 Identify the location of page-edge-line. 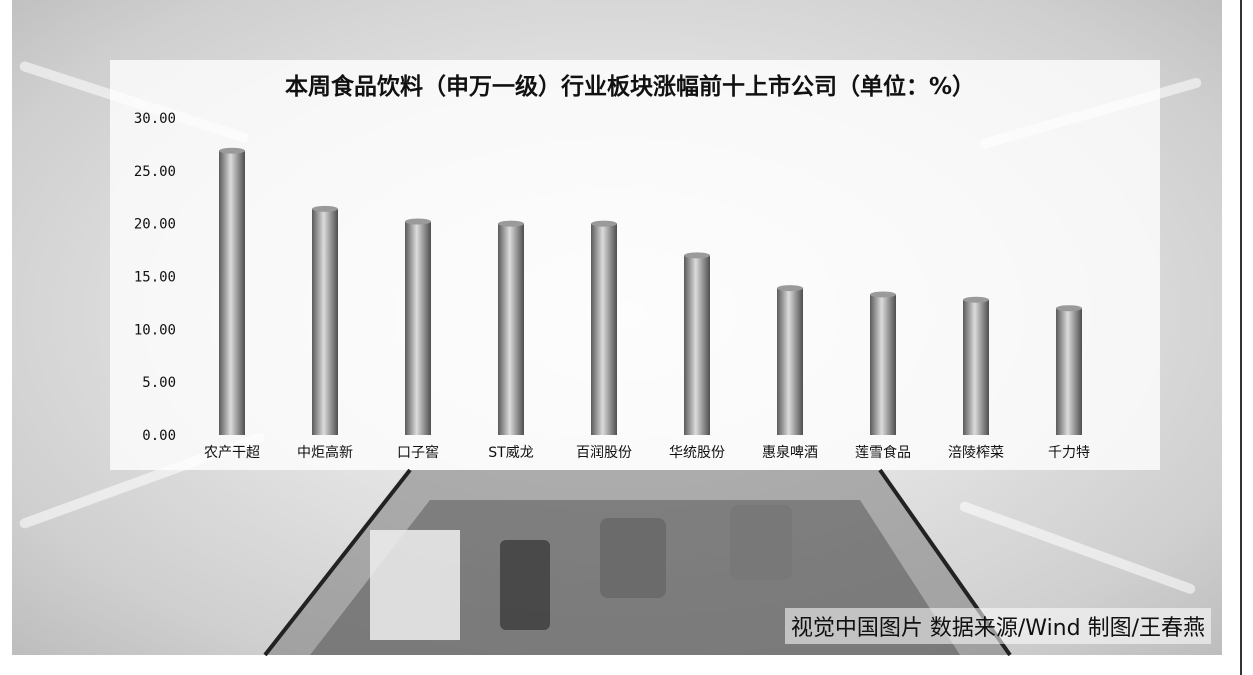
(1241, 337).